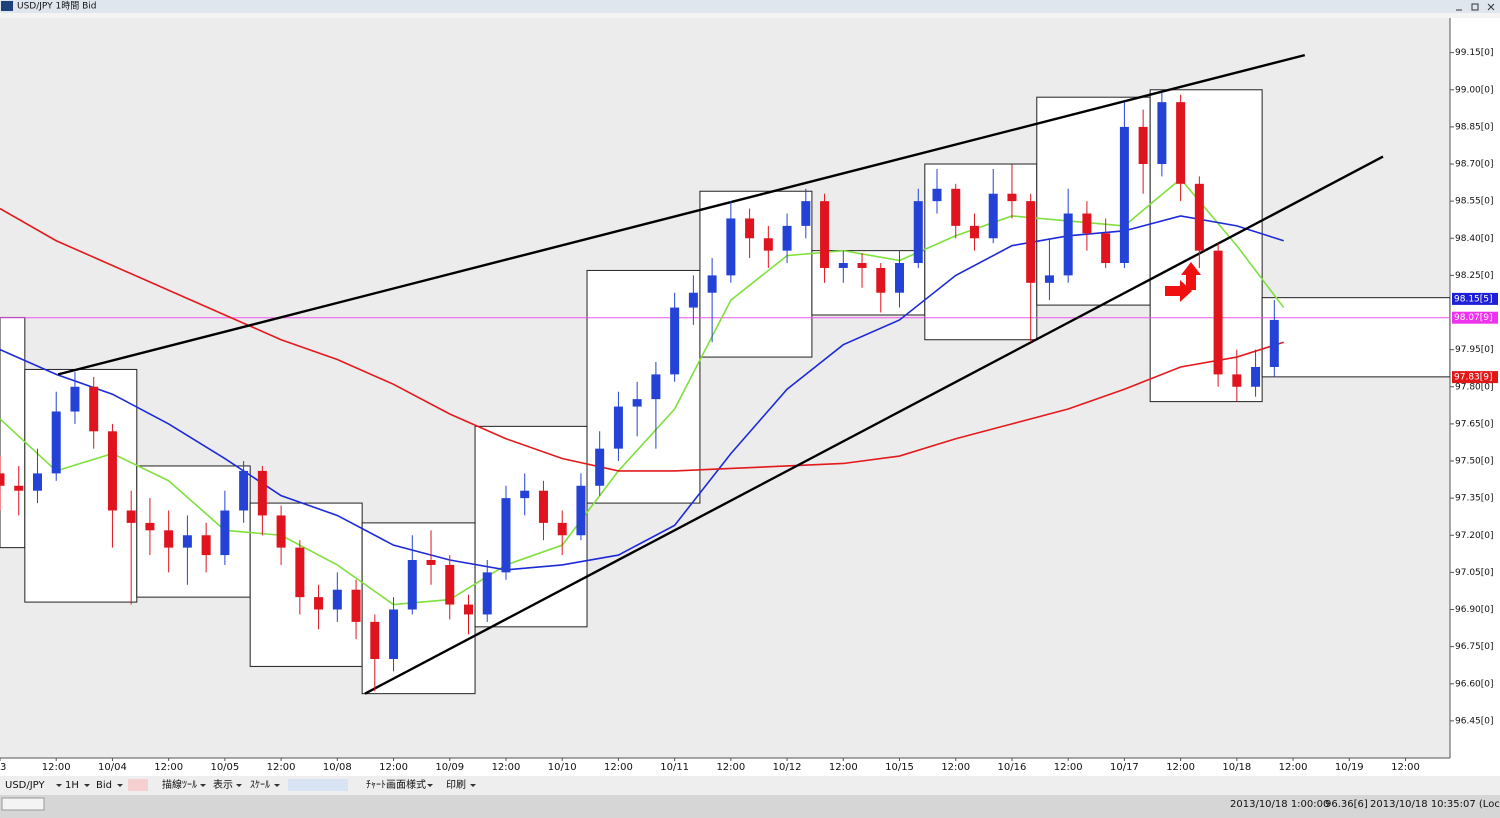 This screenshot has height=818, width=1500. Describe the element at coordinates (396, 784) in the screenshot. I see `chart-style-menu: ﾁｬｰﾄ画面様式` at that location.